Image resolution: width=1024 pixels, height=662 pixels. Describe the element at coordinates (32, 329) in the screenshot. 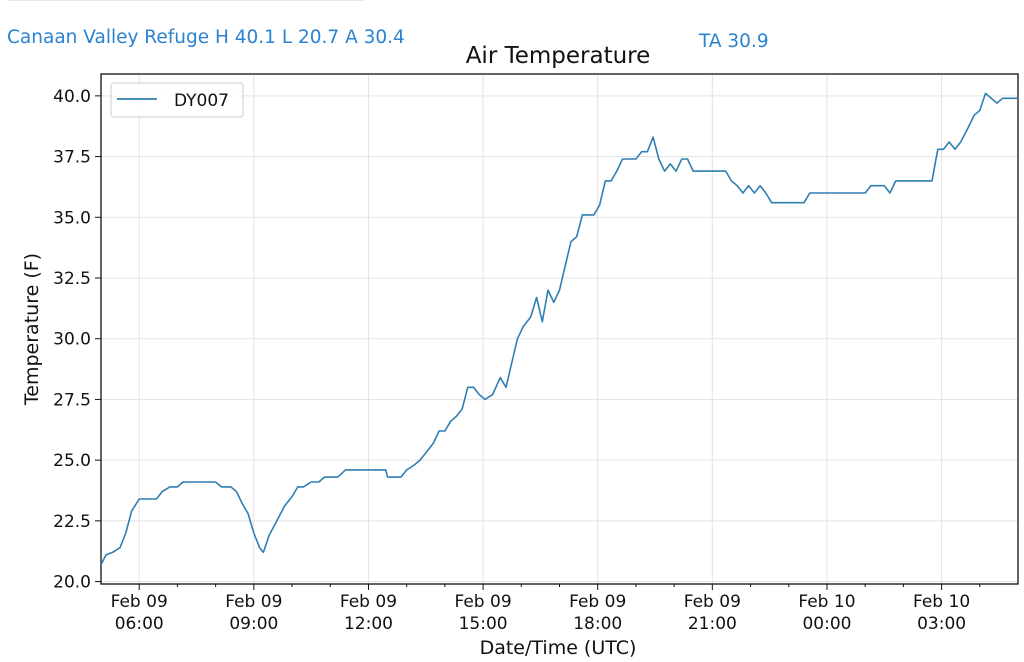

I see `y-axis-label: Temperature (F)` at that location.